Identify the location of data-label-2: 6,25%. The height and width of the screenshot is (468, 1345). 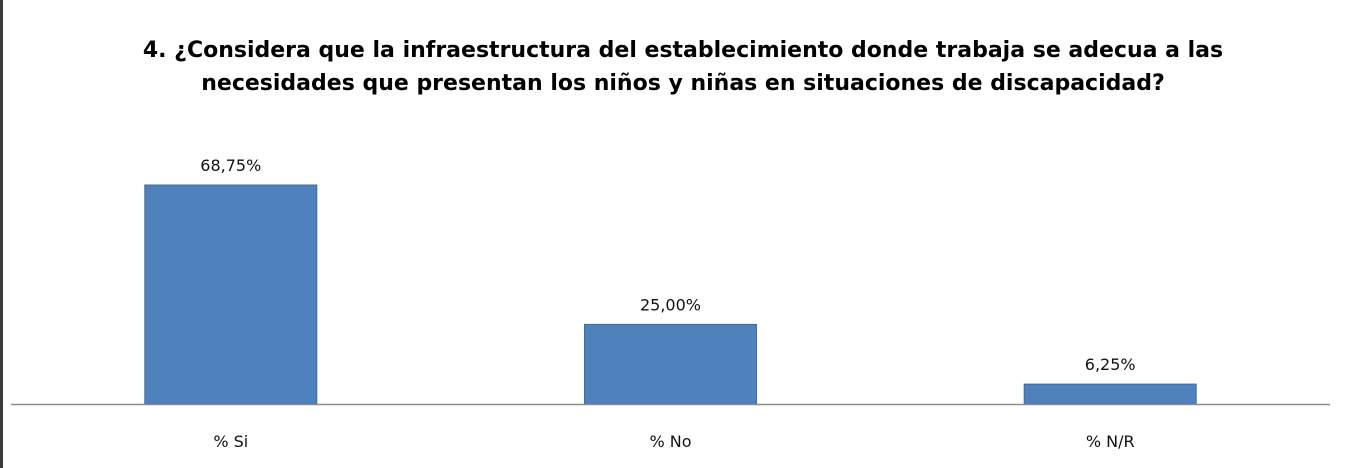
(1110, 364).